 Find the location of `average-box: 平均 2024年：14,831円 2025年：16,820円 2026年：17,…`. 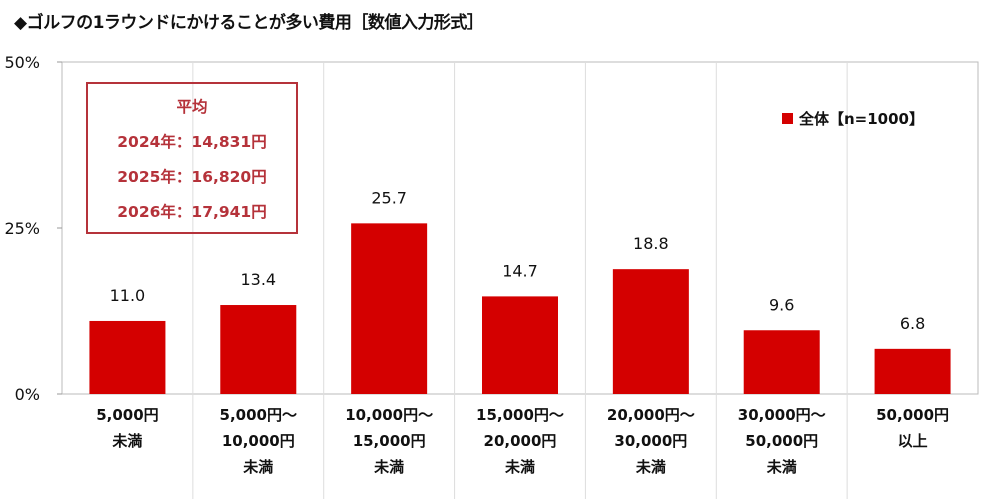

average-box: 平均 2024年：14,831円 2025年：16,820円 2026年：17,… is located at coordinates (192, 158).